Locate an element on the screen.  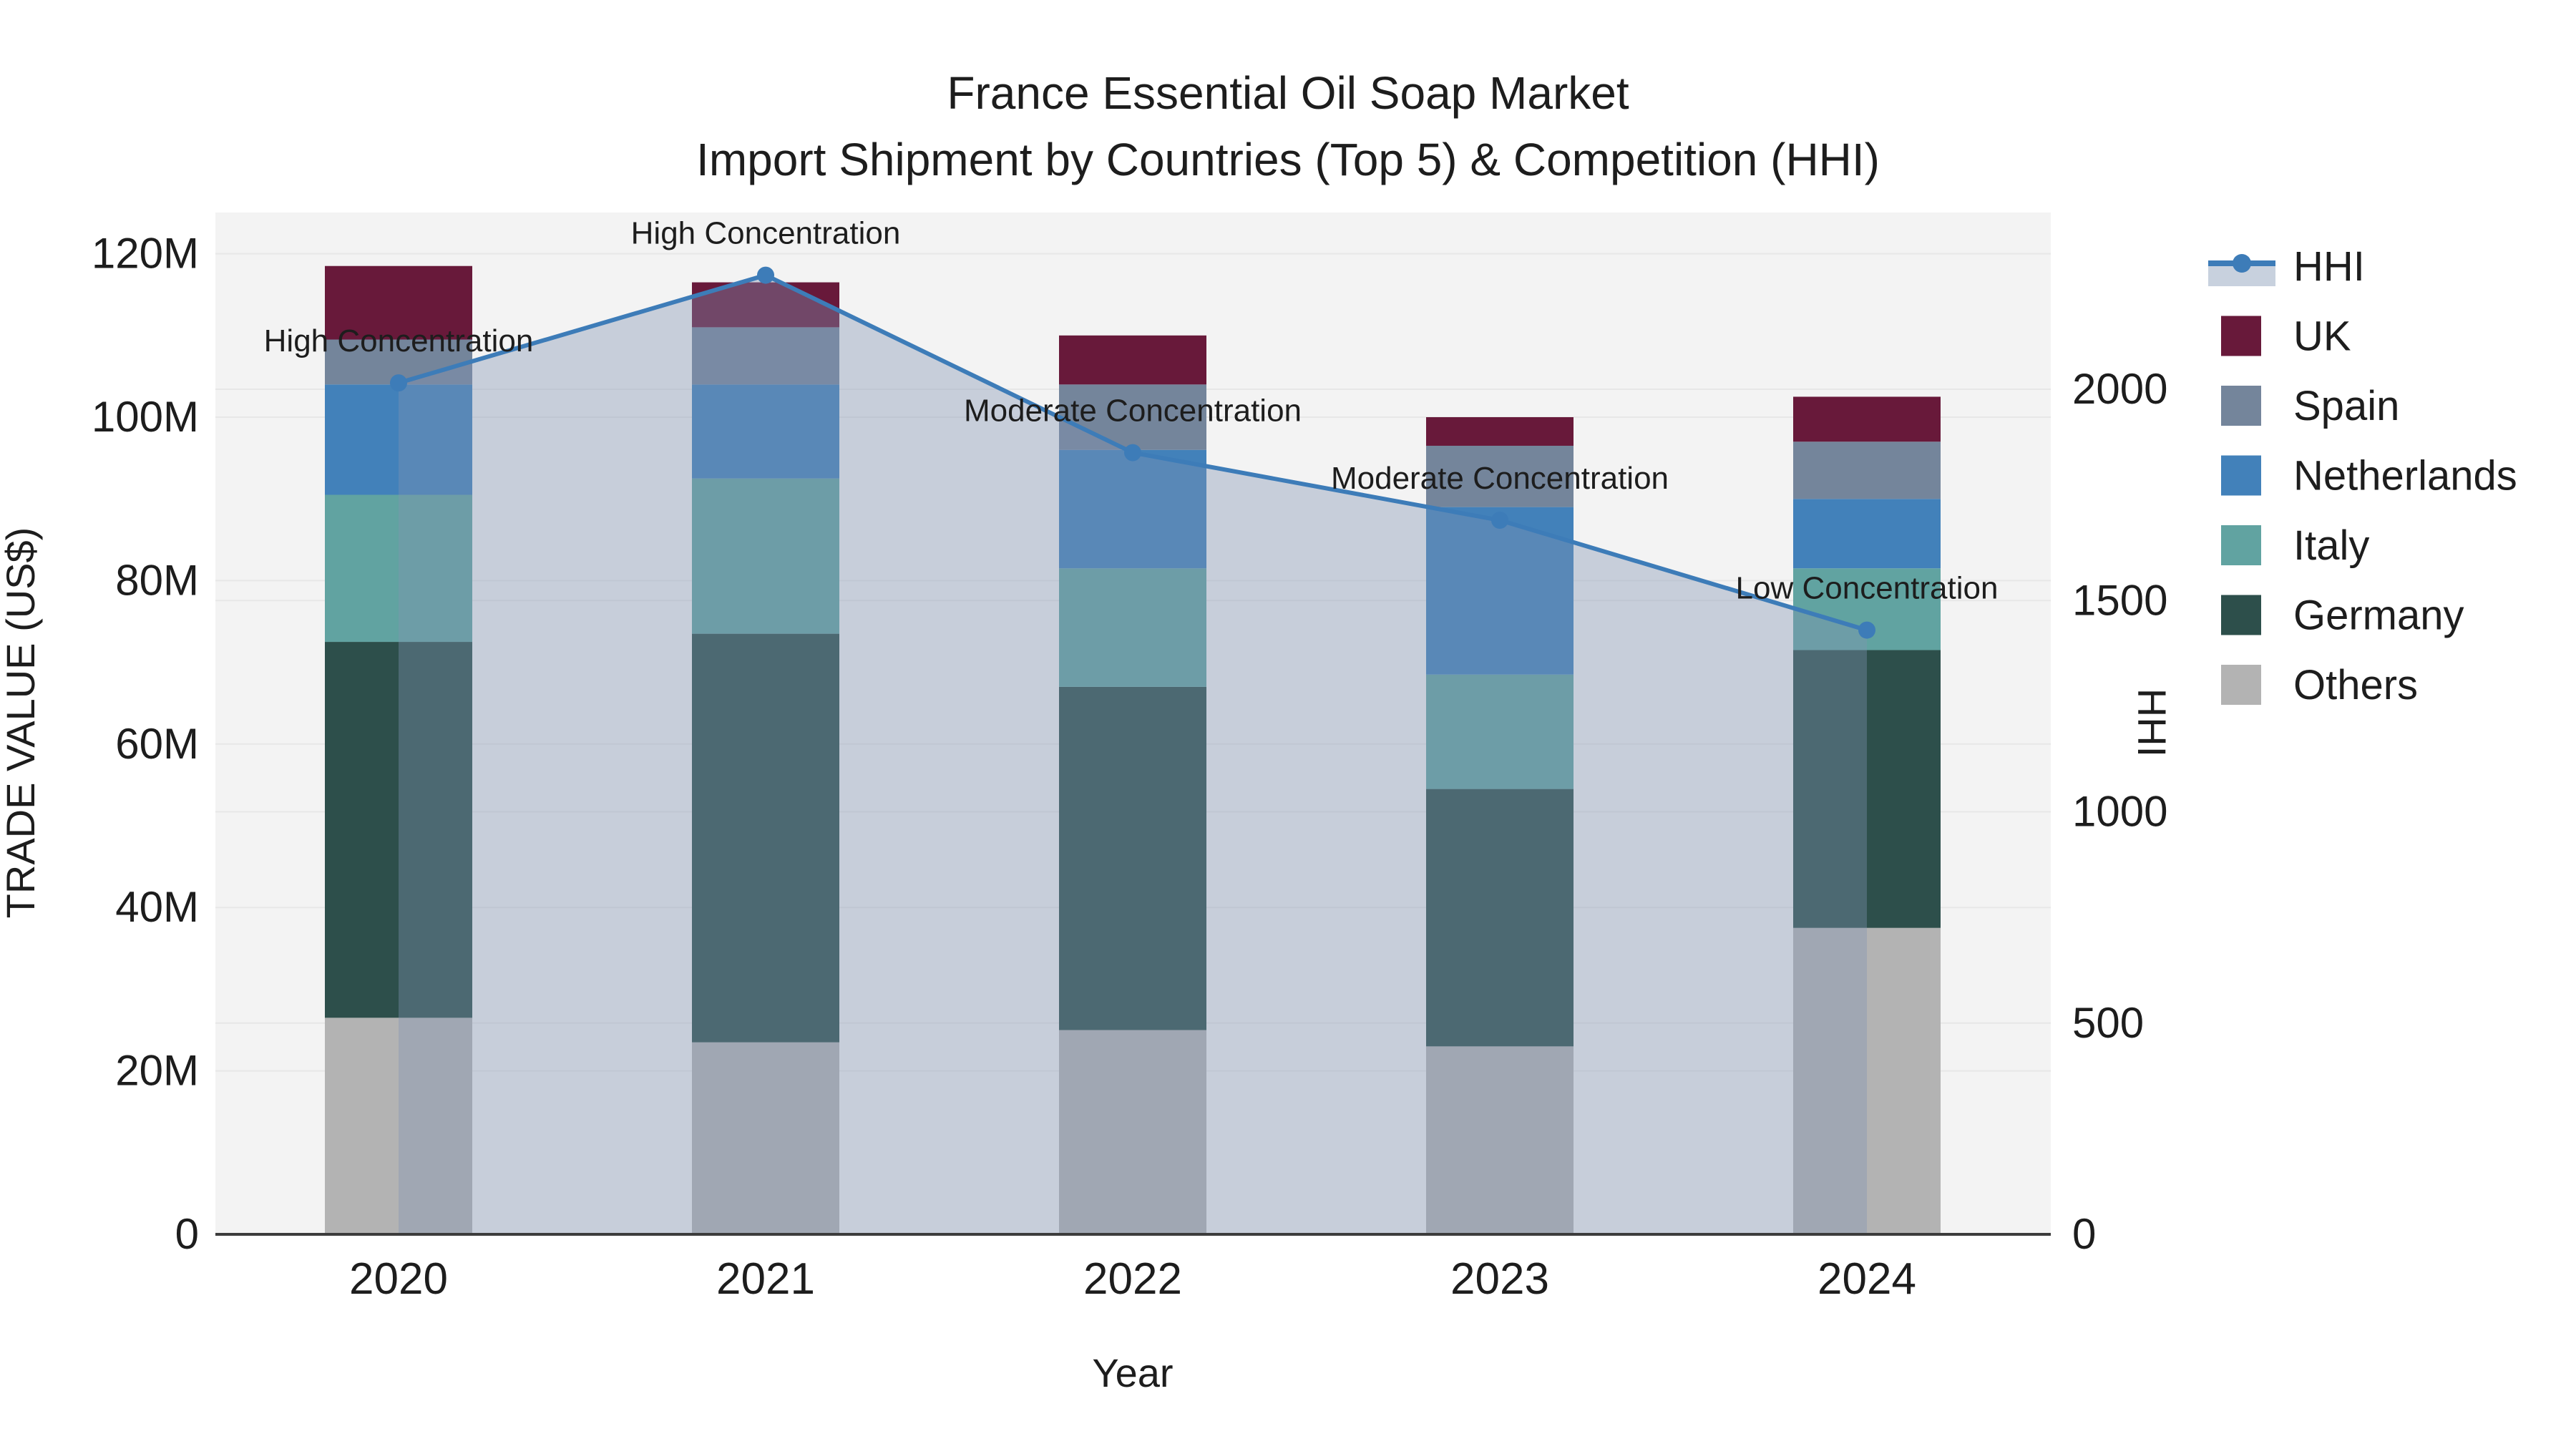
bar-segment-2024-netherlands is located at coordinates (1867, 534).